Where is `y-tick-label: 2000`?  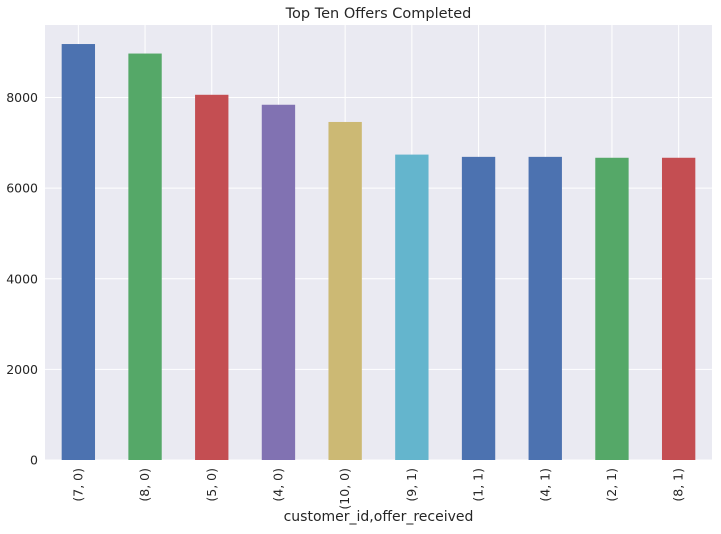
y-tick-label: 2000 is located at coordinates (22, 369).